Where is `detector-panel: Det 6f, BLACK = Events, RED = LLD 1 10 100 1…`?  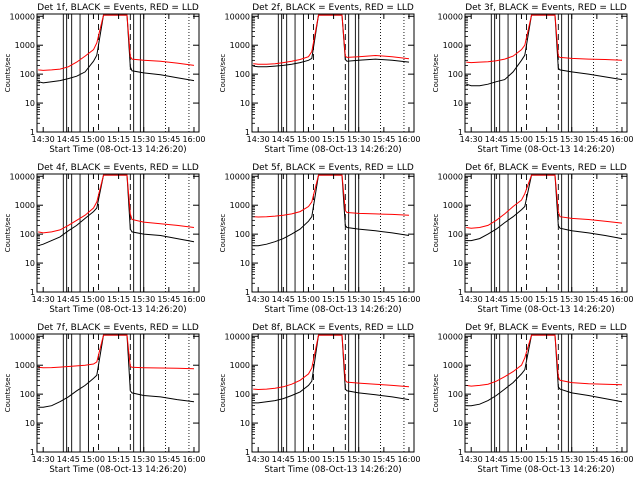 detector-panel: Det 6f, BLACK = Events, RED = LLD 1 10 100 1… is located at coordinates (533, 239).